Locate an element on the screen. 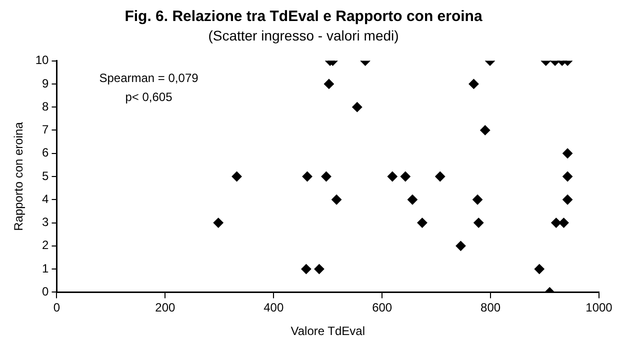 Image resolution: width=627 pixels, height=347 pixels. x-tick-label: 200 is located at coordinates (165, 307).